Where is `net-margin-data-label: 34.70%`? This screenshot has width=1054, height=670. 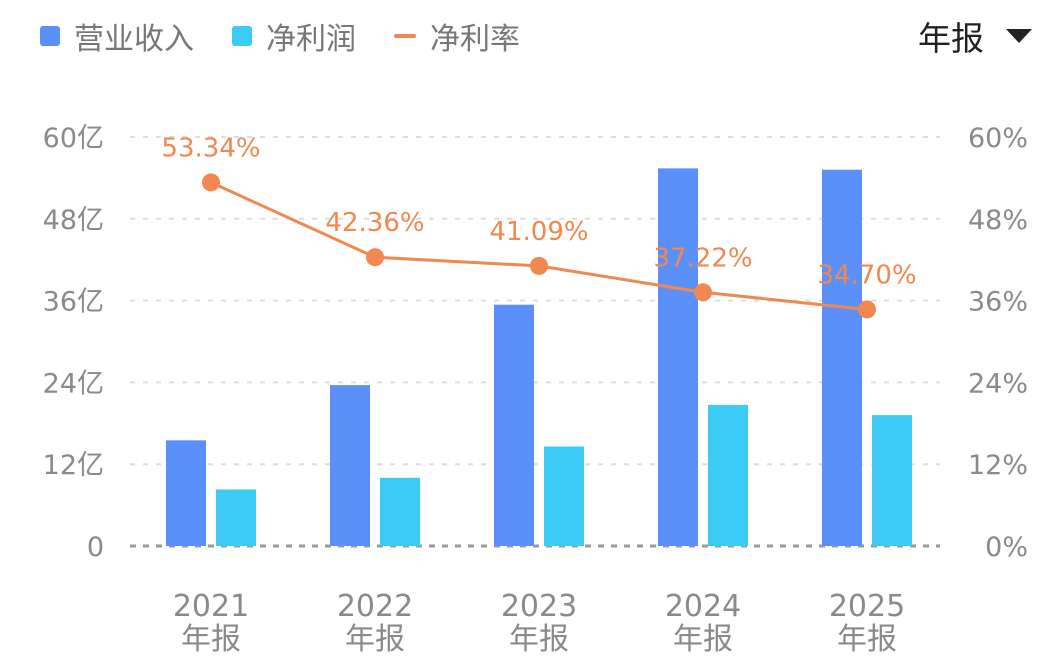 net-margin-data-label: 34.70% is located at coordinates (866, 275).